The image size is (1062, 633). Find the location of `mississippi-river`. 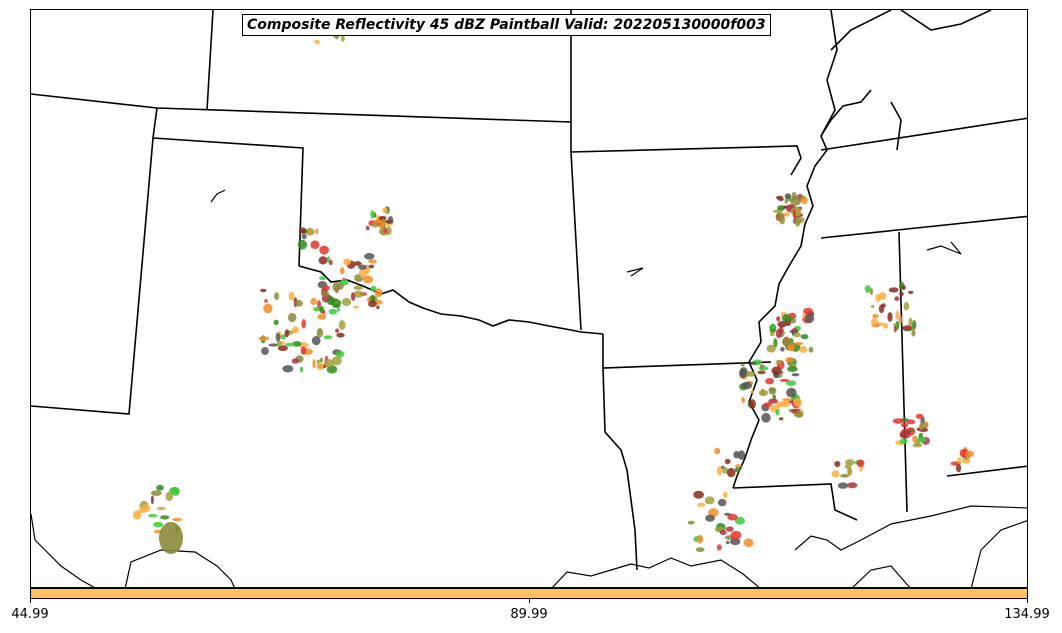

mississippi-river is located at coordinates (785, 249).